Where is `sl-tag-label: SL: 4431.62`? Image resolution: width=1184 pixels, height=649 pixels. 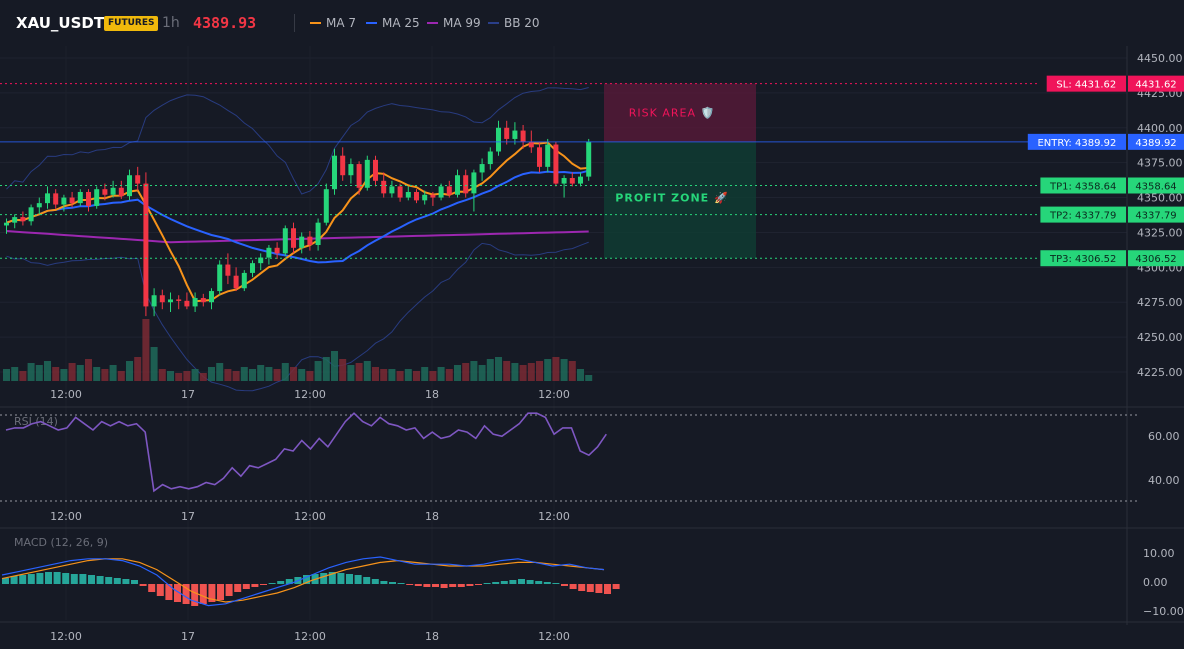 sl-tag-label: SL: 4431.62 is located at coordinates (1086, 85).